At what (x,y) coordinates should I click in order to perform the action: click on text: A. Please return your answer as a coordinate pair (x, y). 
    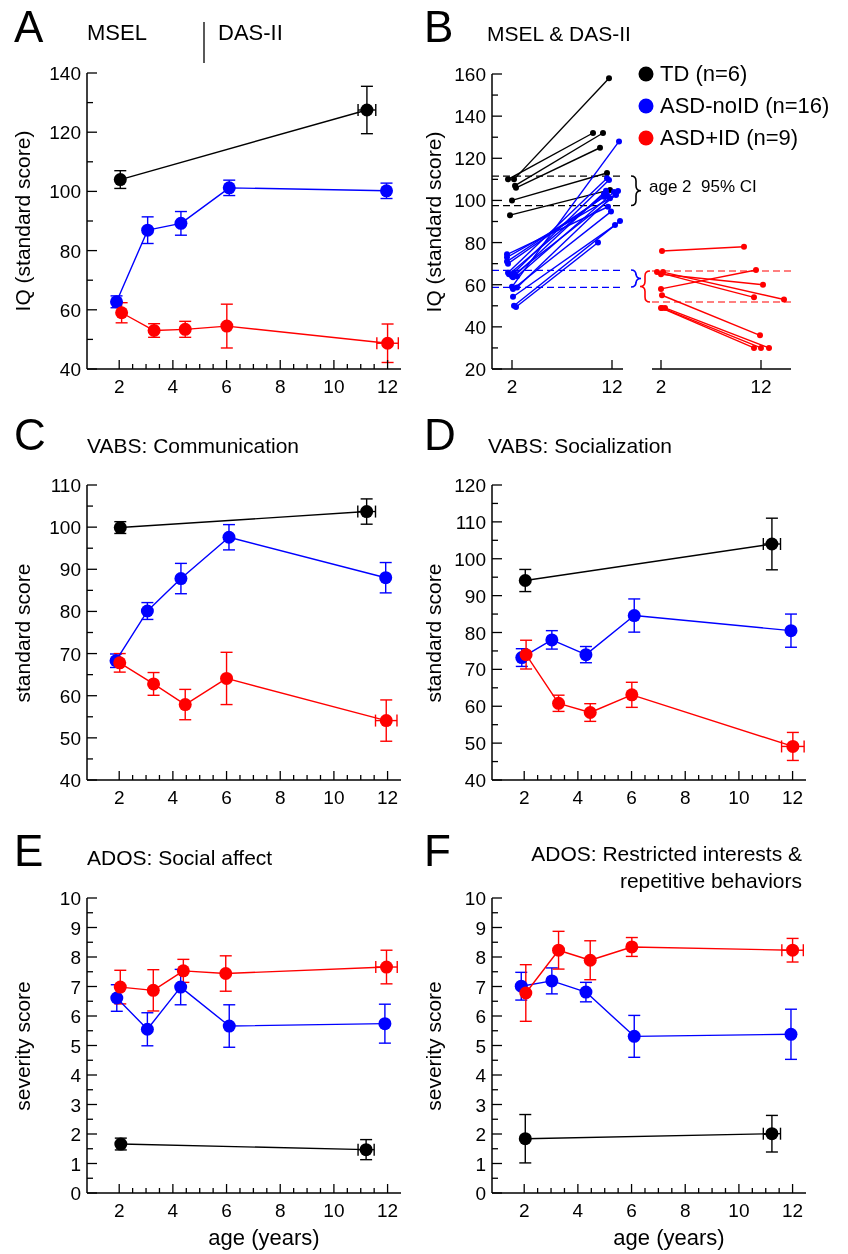
    Looking at the image, I should click on (29, 27).